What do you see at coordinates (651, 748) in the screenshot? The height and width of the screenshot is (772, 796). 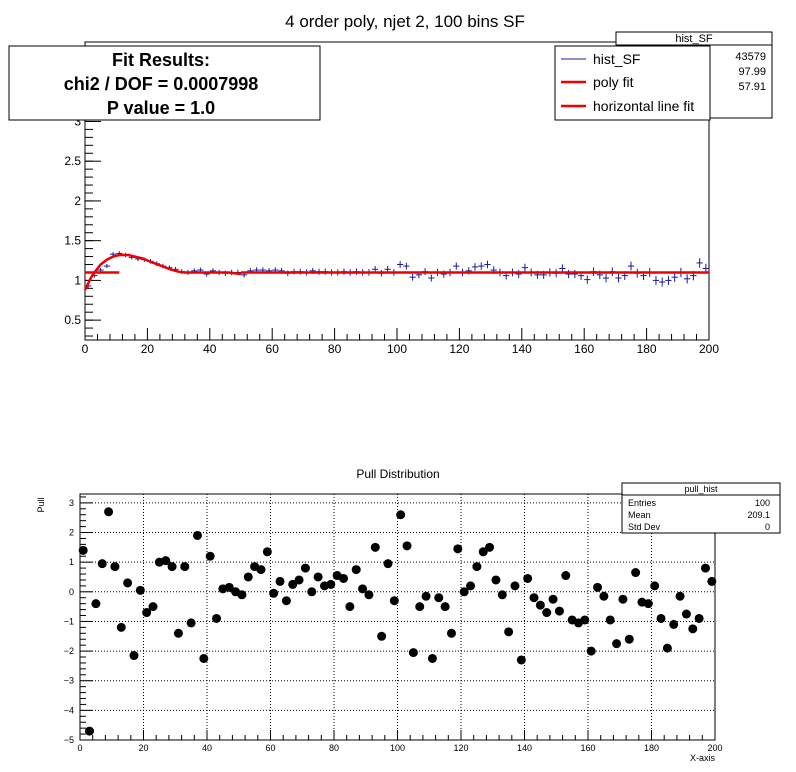 I see `pull-x-tick-label: 180` at bounding box center [651, 748].